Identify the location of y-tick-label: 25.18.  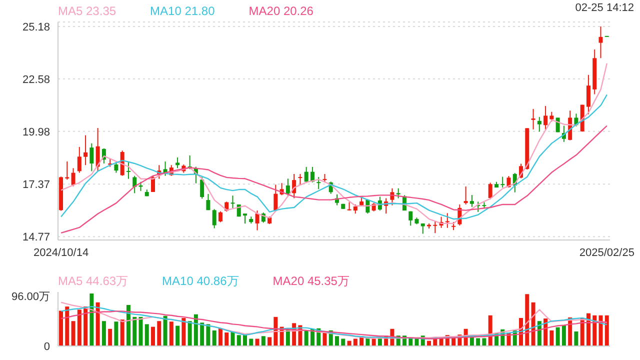
(36, 27).